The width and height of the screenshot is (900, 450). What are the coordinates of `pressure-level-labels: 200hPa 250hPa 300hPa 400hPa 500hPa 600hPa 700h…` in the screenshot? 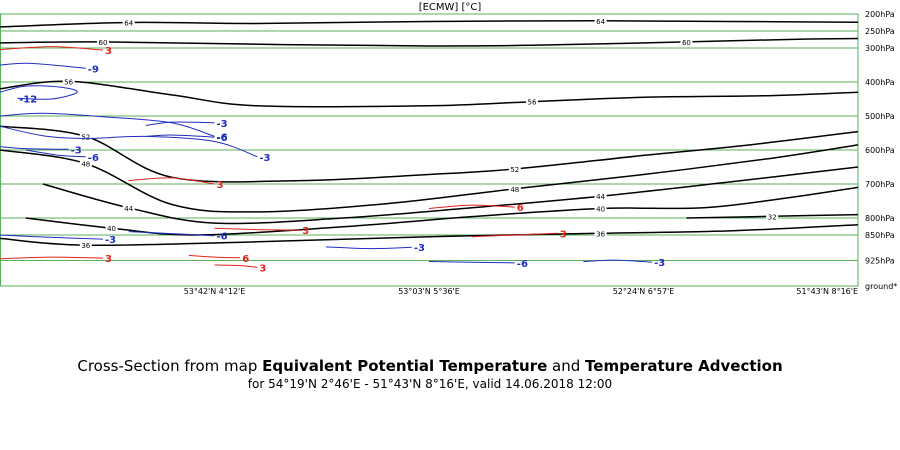 It's located at (881, 150).